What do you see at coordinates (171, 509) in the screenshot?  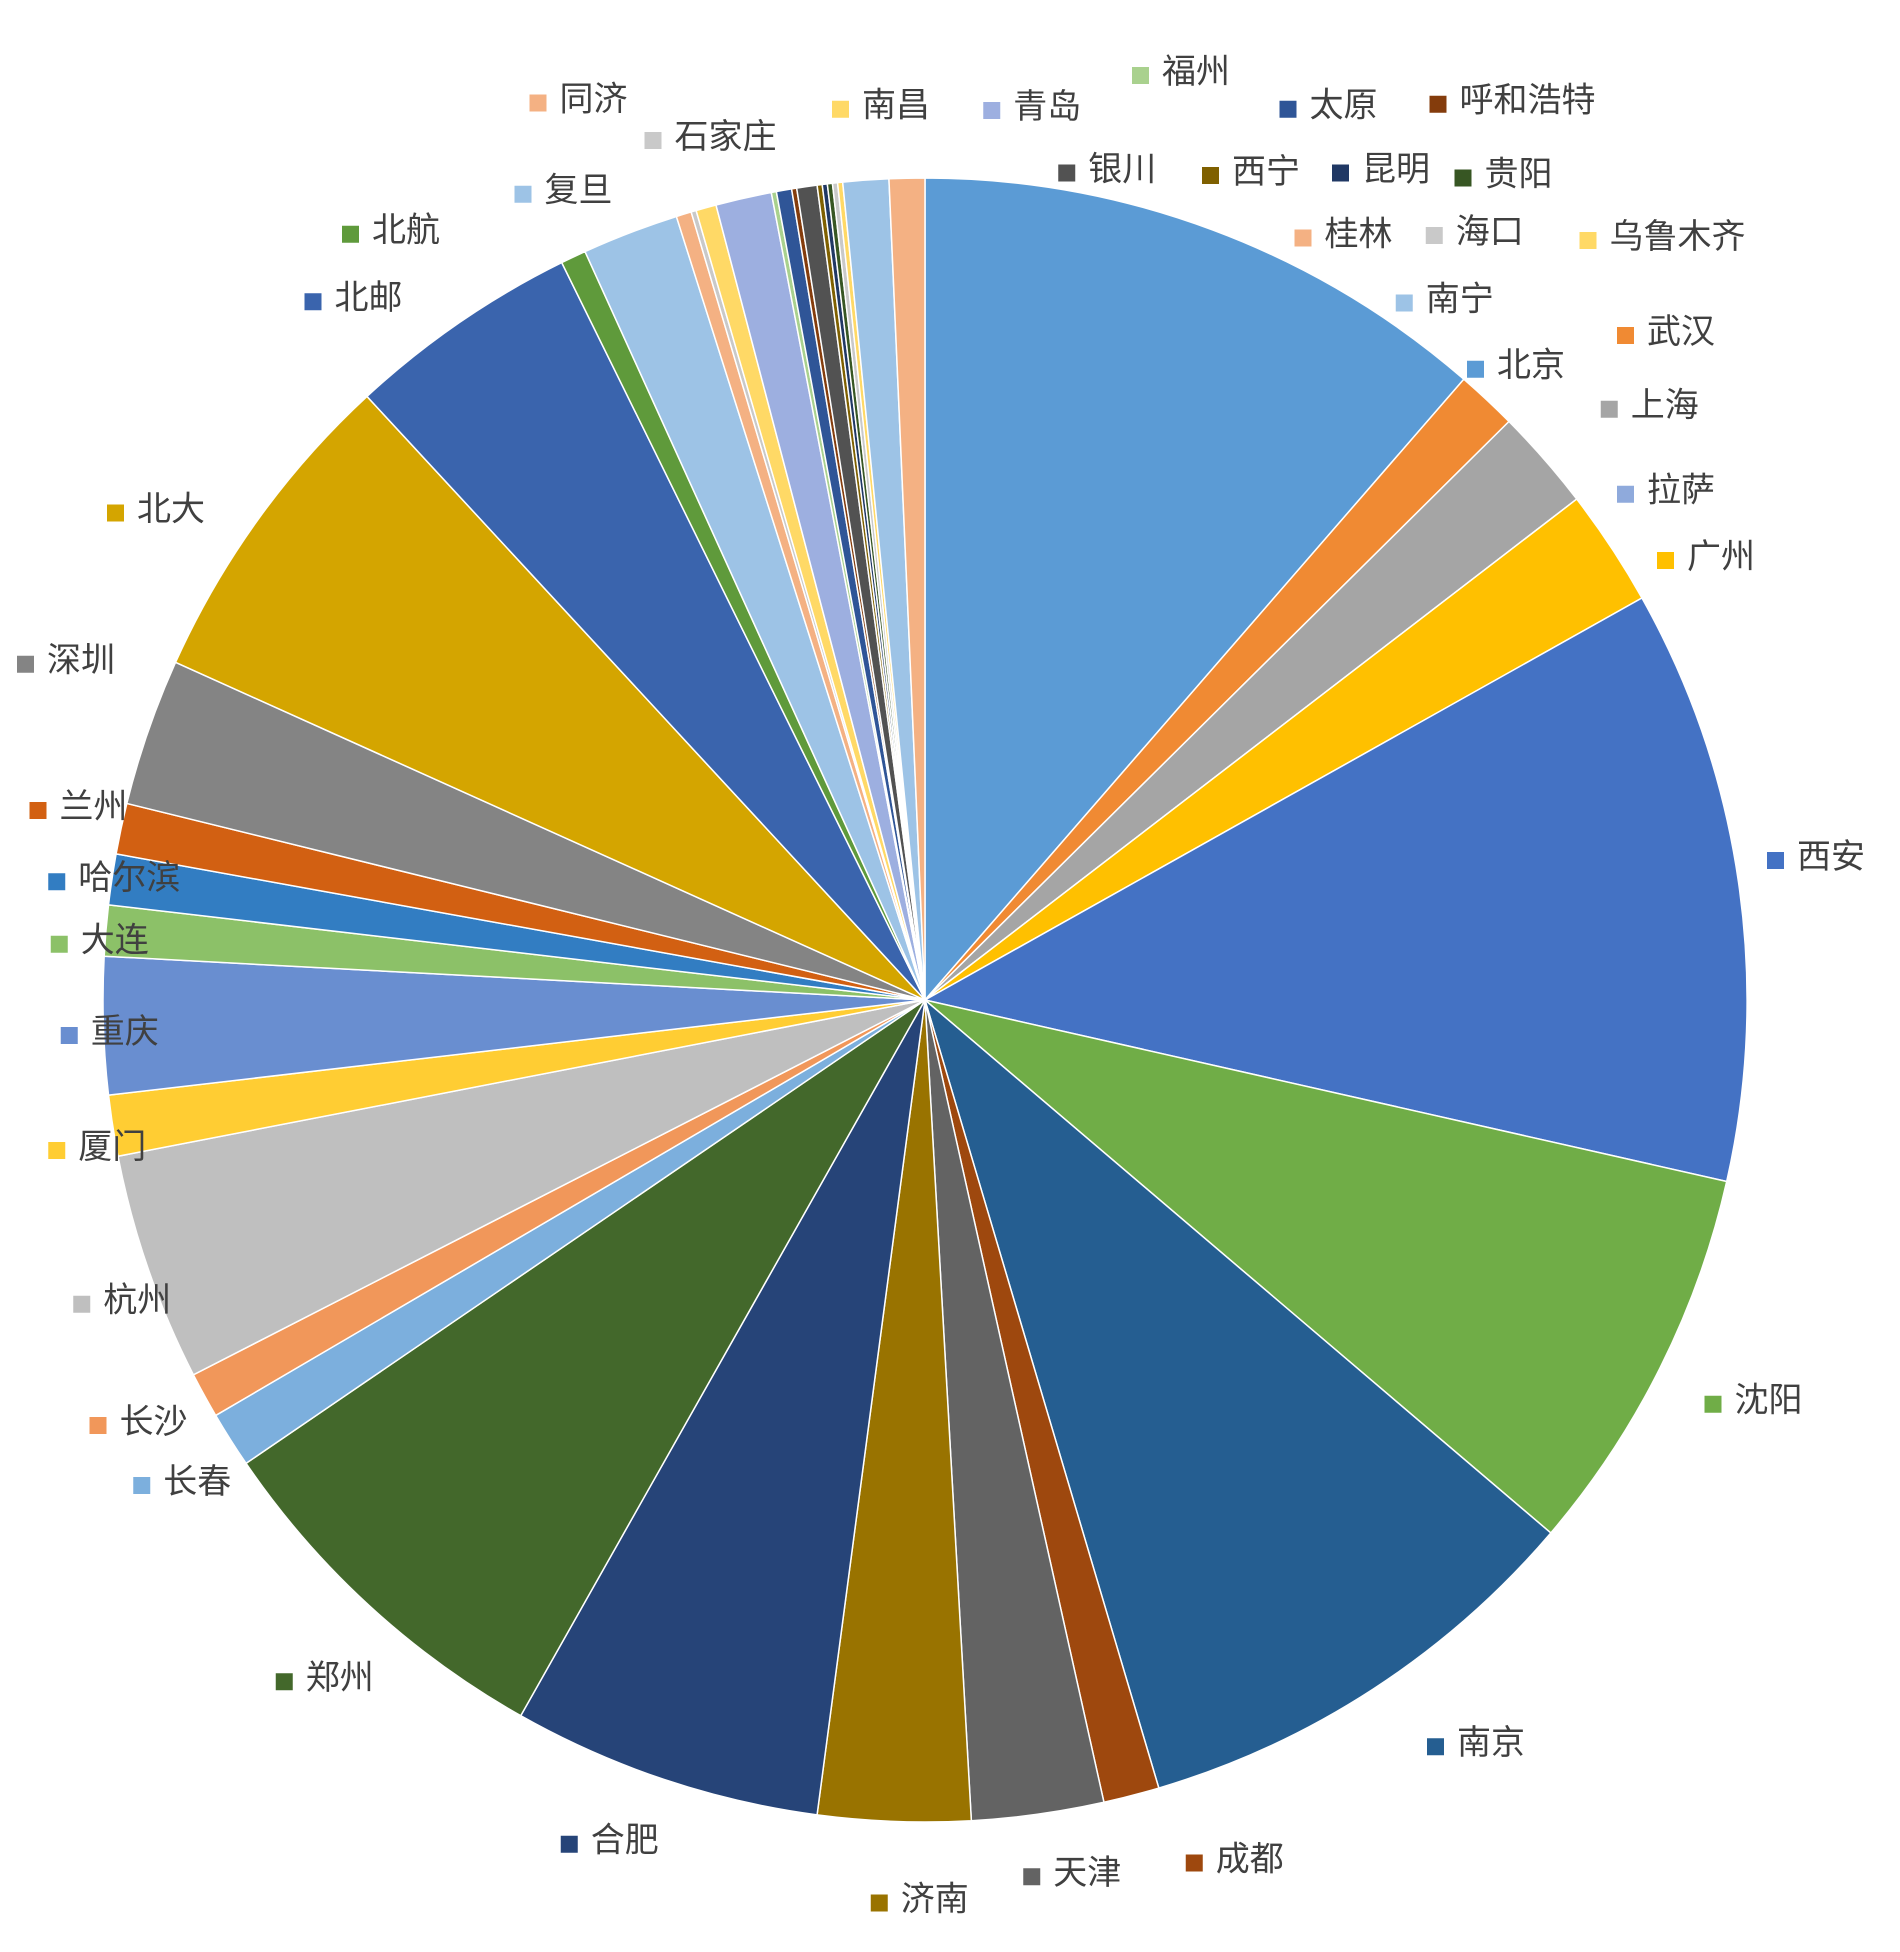 I see `slice-label: 北大` at bounding box center [171, 509].